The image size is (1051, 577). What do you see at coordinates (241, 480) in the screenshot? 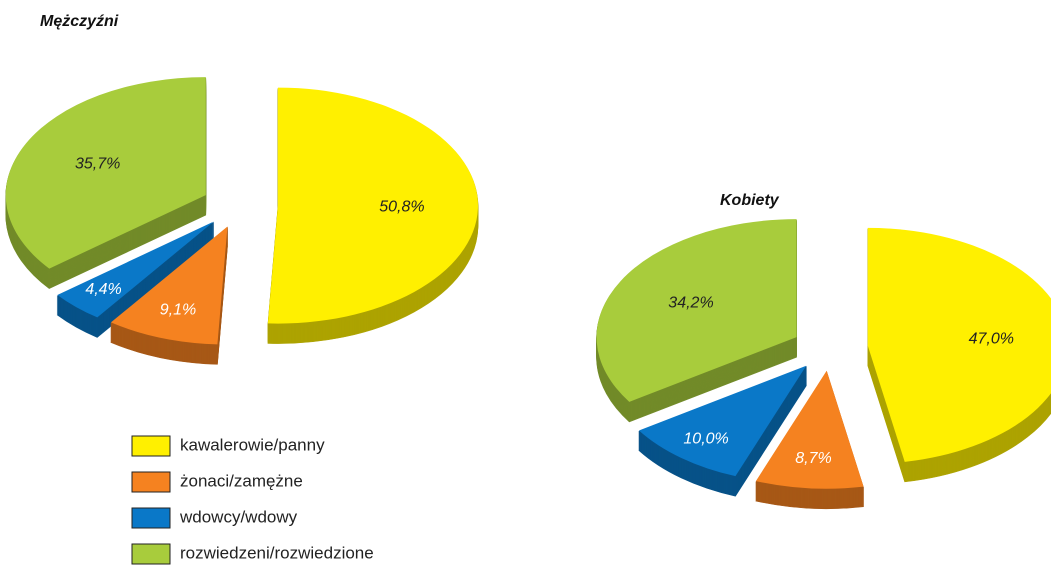
I see `legend-label: żonaci/zamężne` at bounding box center [241, 480].